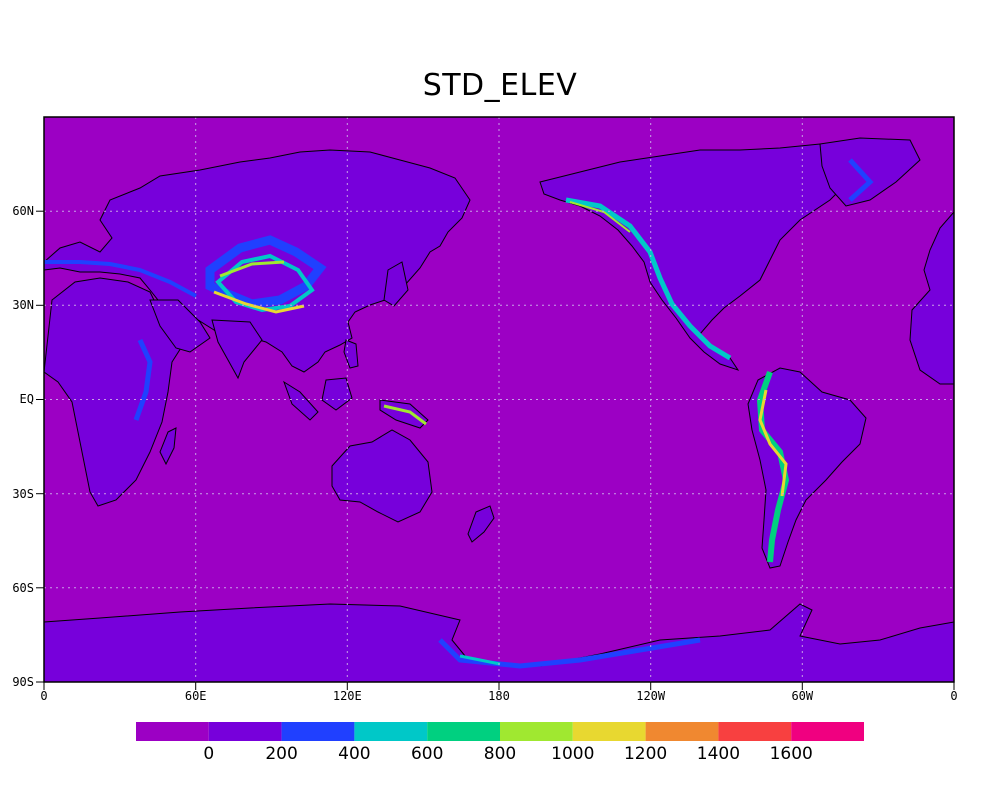 The width and height of the screenshot is (1000, 800). Describe the element at coordinates (23, 588) in the screenshot. I see `lat-tick-label: 60S` at that location.